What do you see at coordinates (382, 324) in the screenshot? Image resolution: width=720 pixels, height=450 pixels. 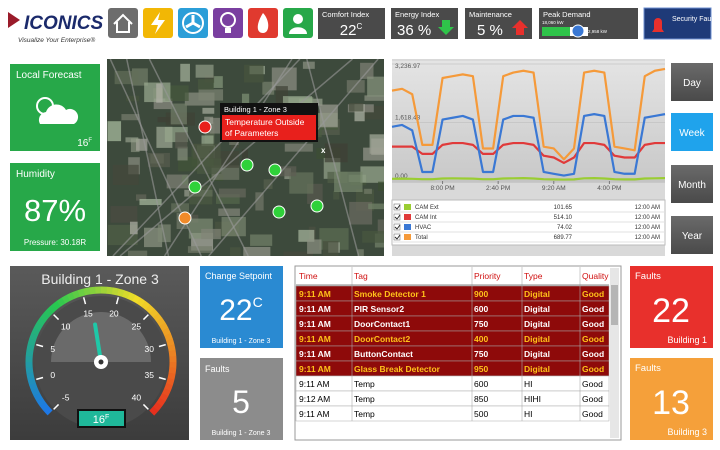 I see `table-cell: DoorContact1` at bounding box center [382, 324].